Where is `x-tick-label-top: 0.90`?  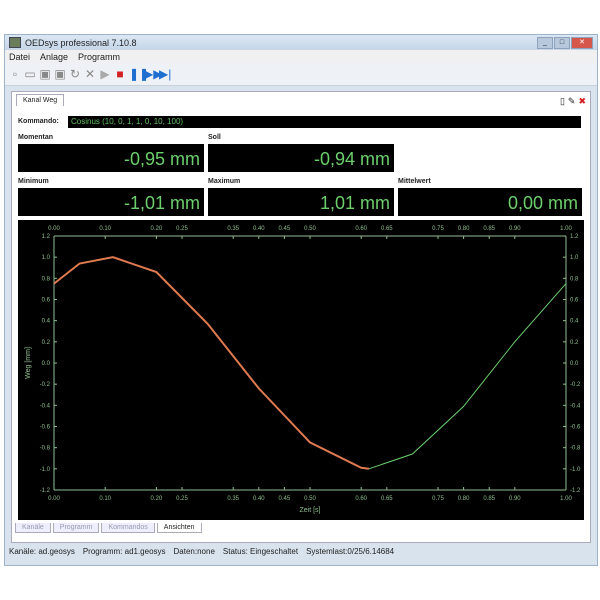 x-tick-label-top: 0.90 is located at coordinates (515, 229).